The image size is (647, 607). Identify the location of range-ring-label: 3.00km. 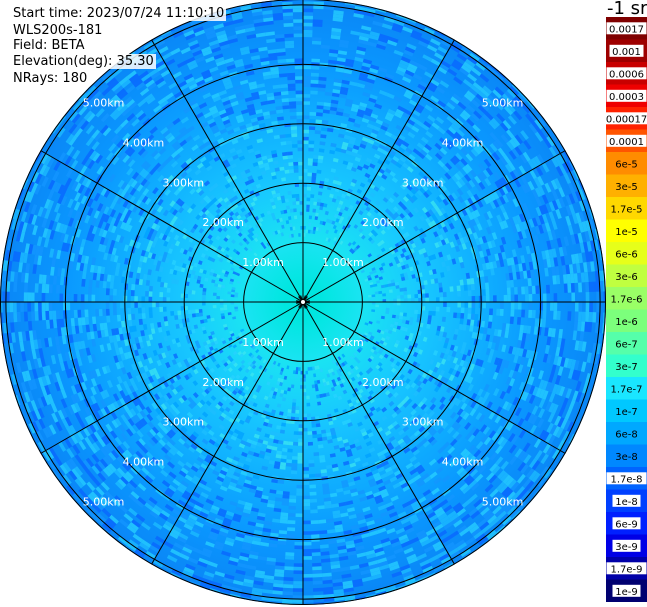
(423, 182).